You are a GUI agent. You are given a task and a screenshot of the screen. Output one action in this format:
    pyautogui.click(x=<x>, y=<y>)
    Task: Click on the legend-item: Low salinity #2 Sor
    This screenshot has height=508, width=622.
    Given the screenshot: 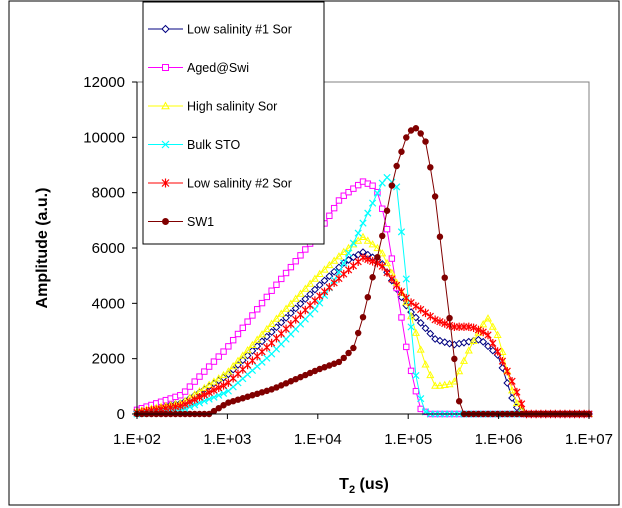 What is the action you would take?
    pyautogui.click(x=220, y=184)
    